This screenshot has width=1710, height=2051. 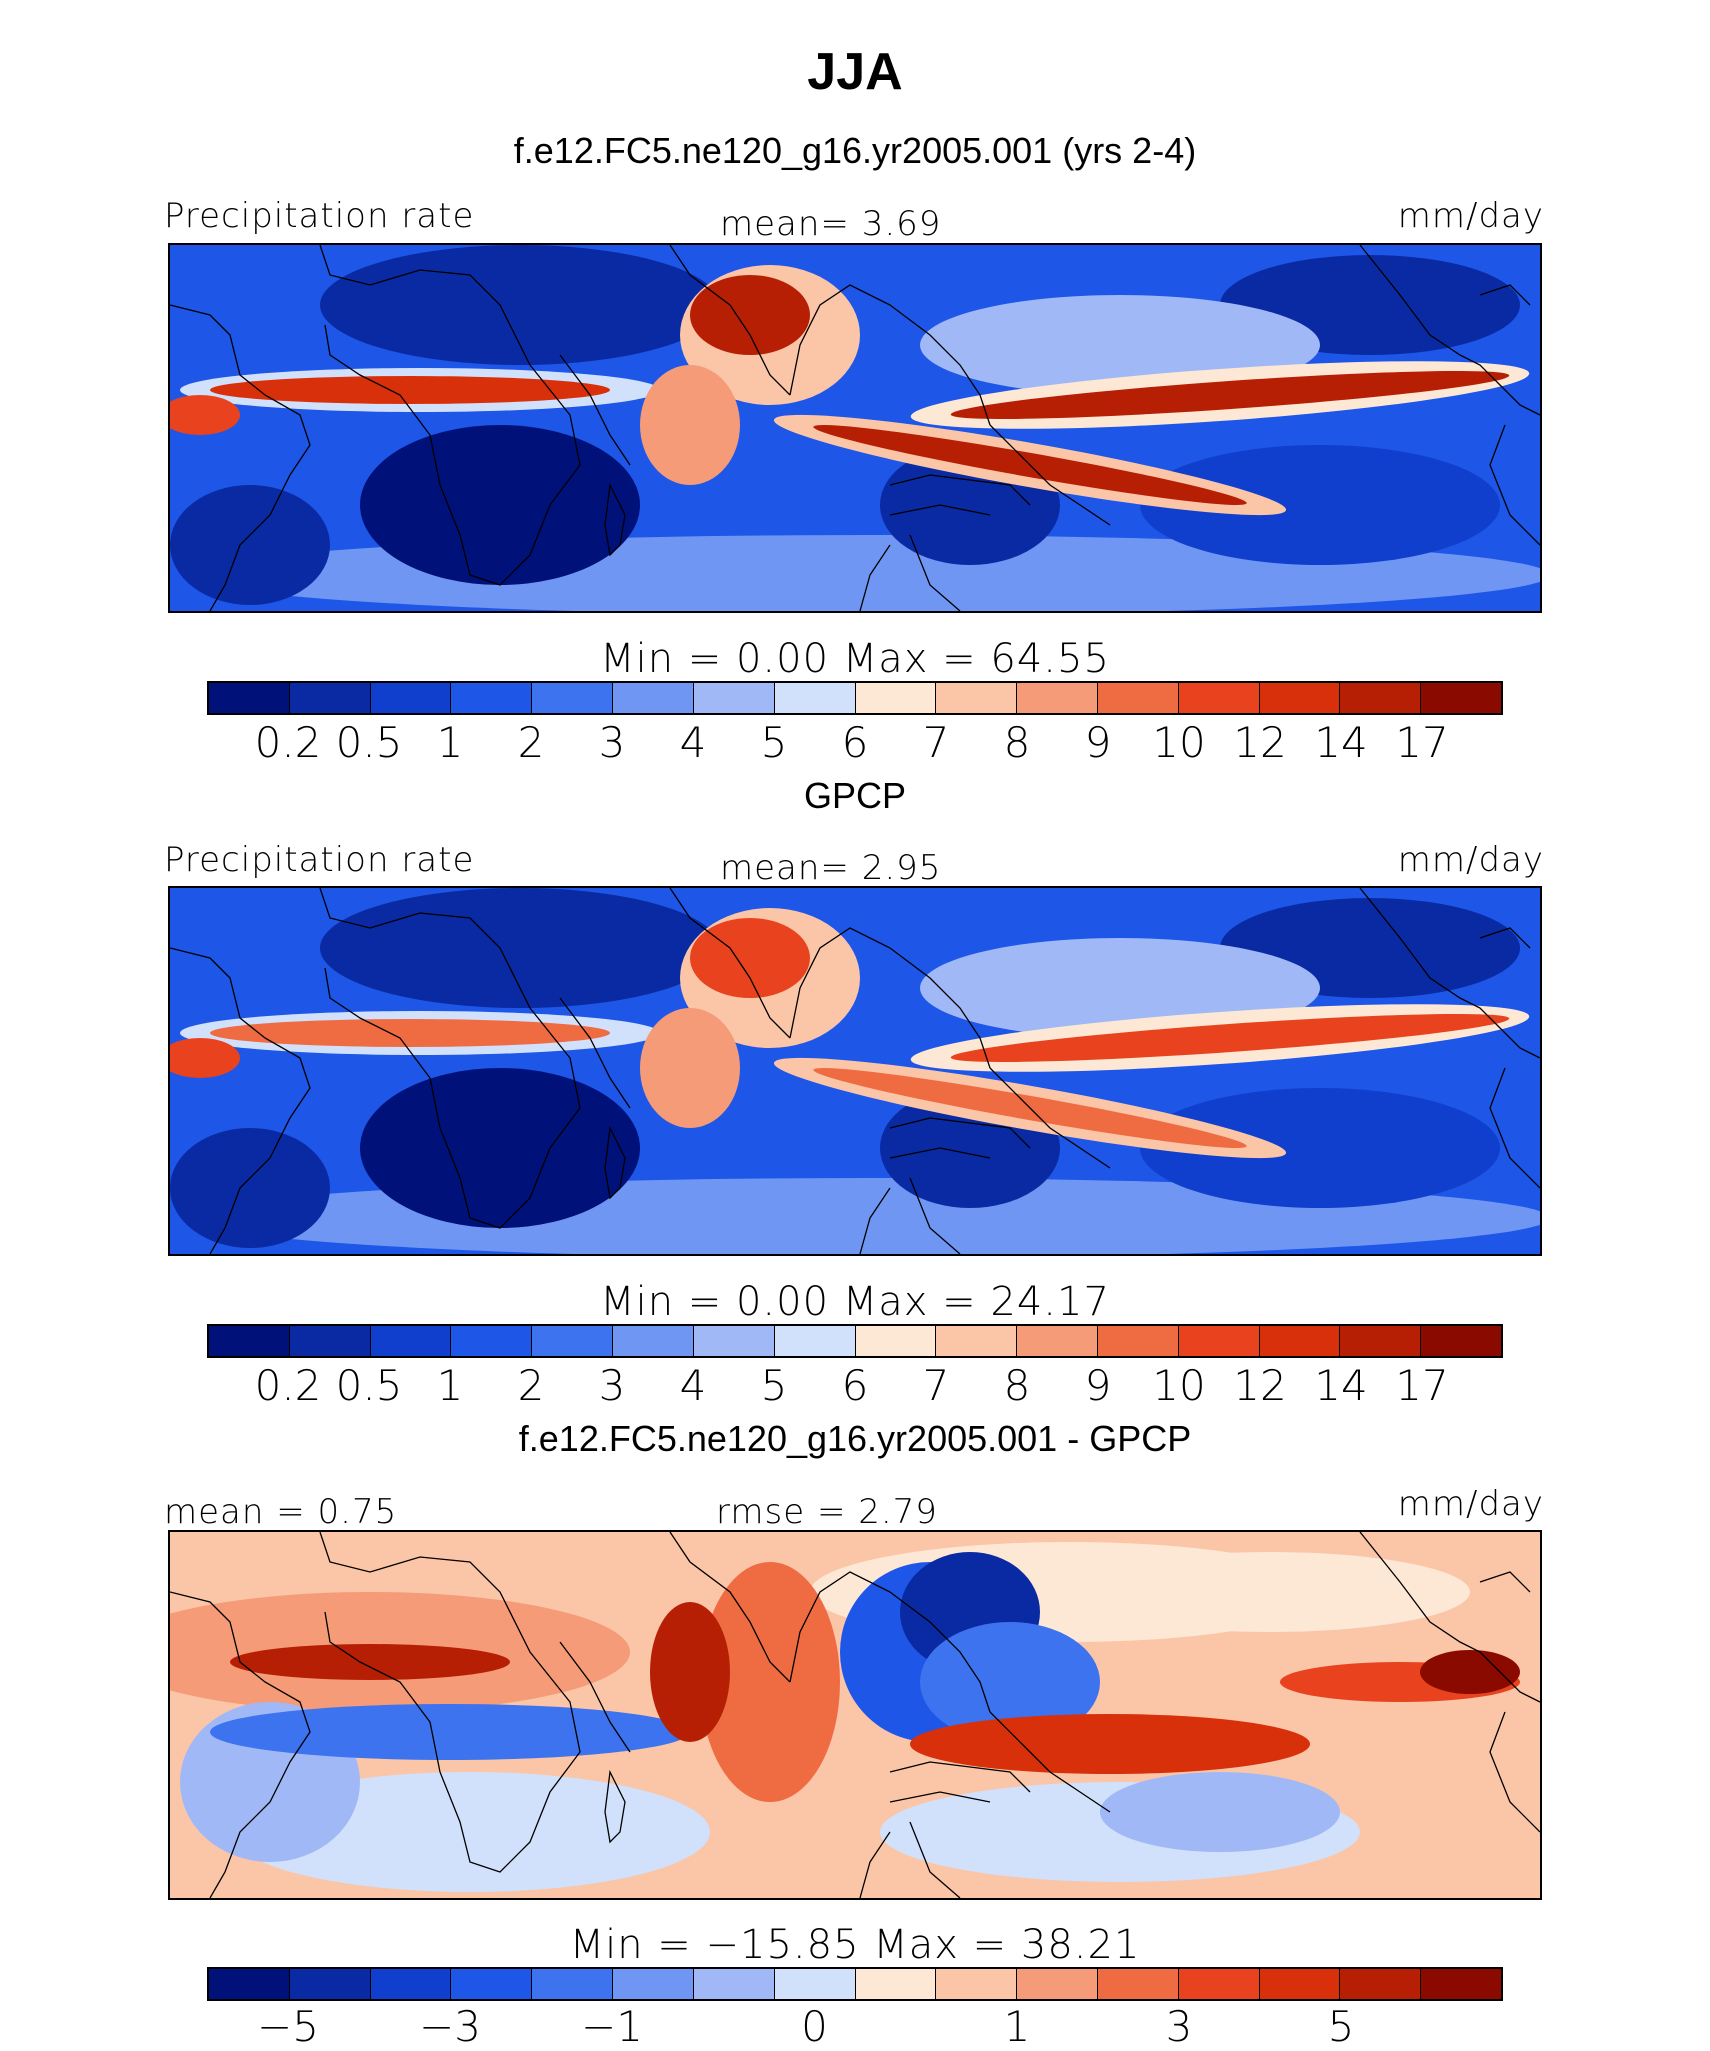 What do you see at coordinates (319, 860) in the screenshot?
I see `panel-2-variable-label: Precipitation rate` at bounding box center [319, 860].